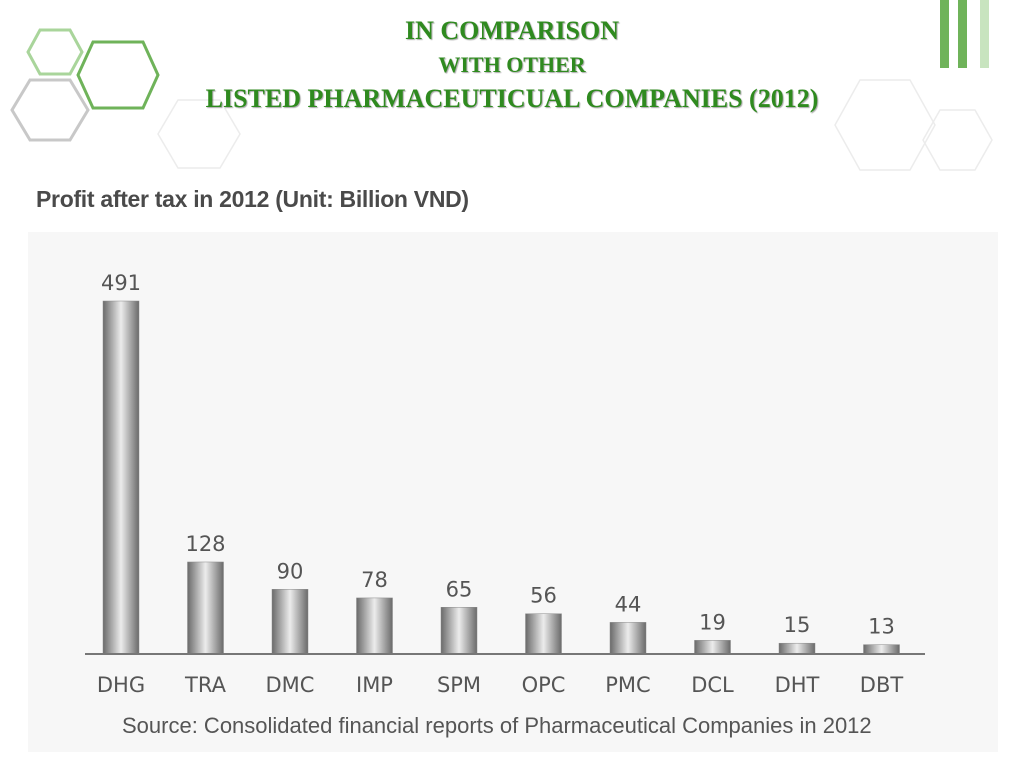  I want to click on bar-pmc, so click(628, 638).